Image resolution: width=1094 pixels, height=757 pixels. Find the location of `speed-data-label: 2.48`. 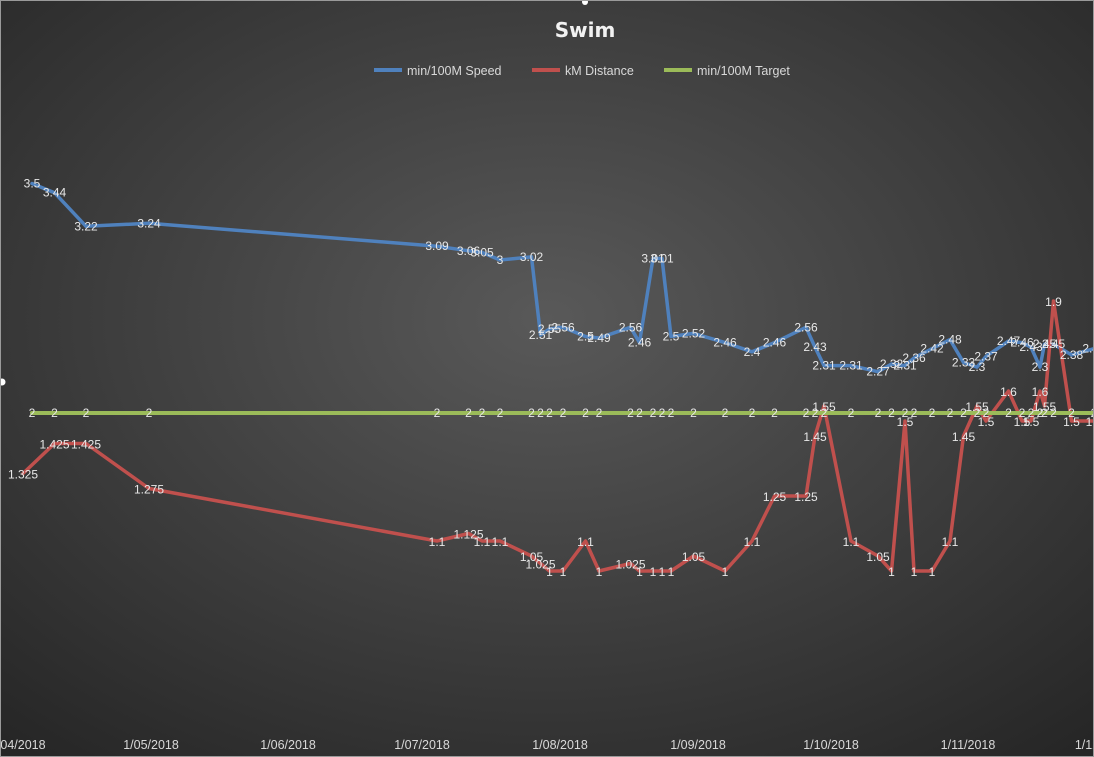

speed-data-label: 2.48 is located at coordinates (950, 340).